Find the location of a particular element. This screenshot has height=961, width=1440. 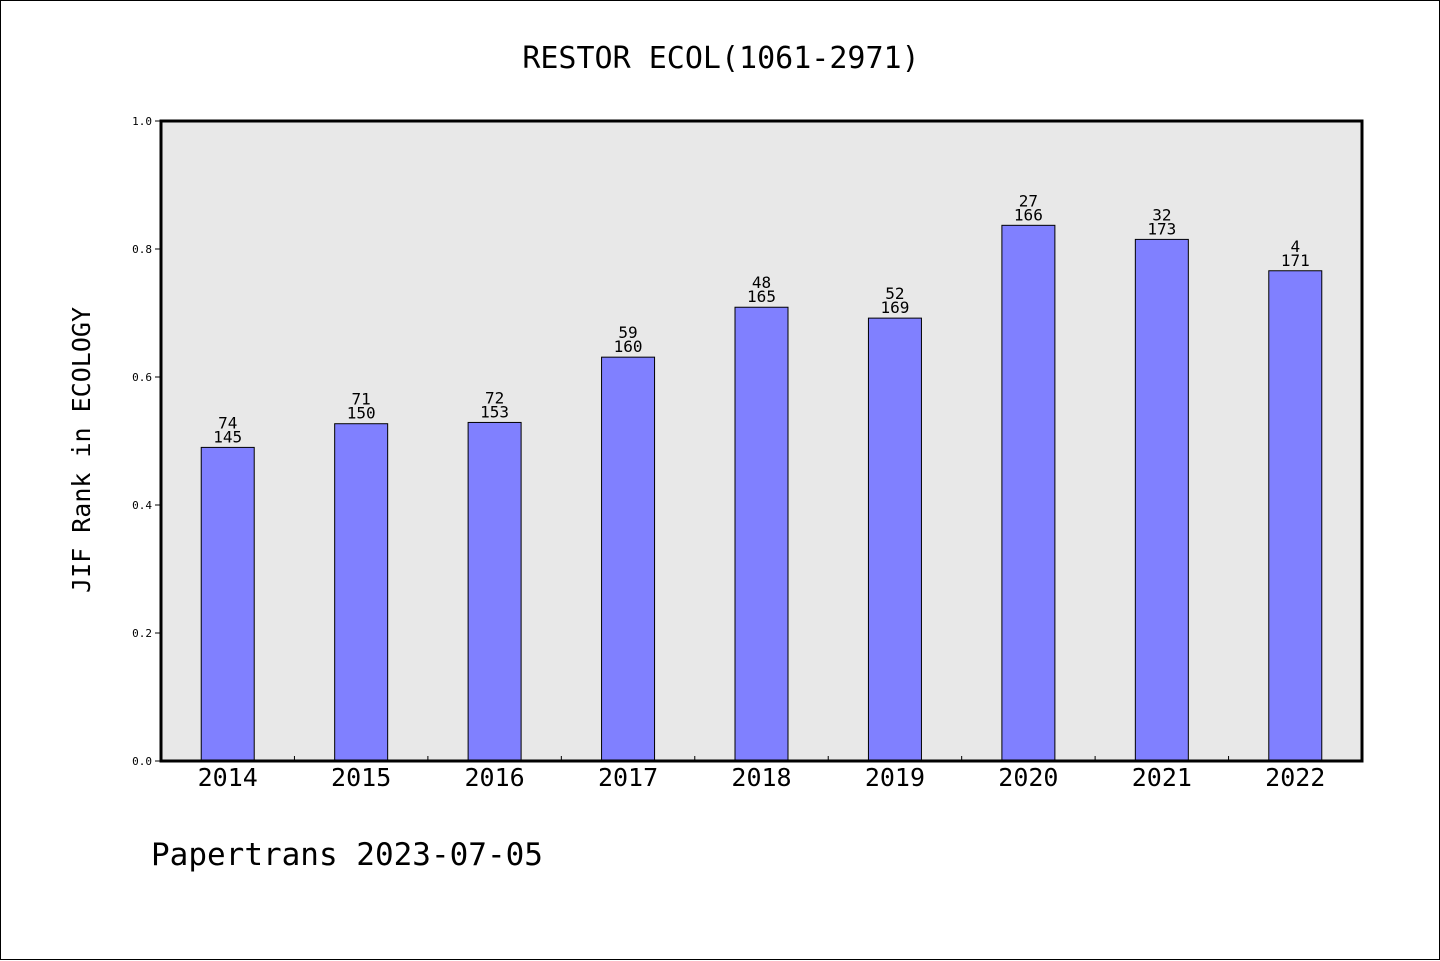

x-tick-label: 2016 is located at coordinates (495, 777).